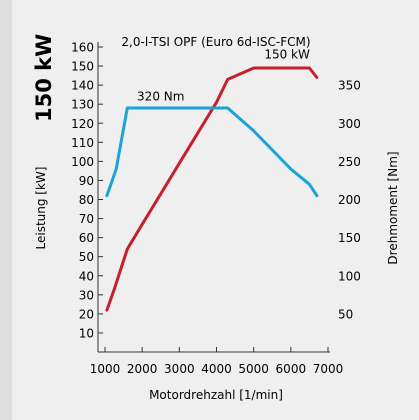 The height and width of the screenshot is (420, 419). Describe the element at coordinates (86, 200) in the screenshot. I see `y-tick-label-left: 80` at that location.